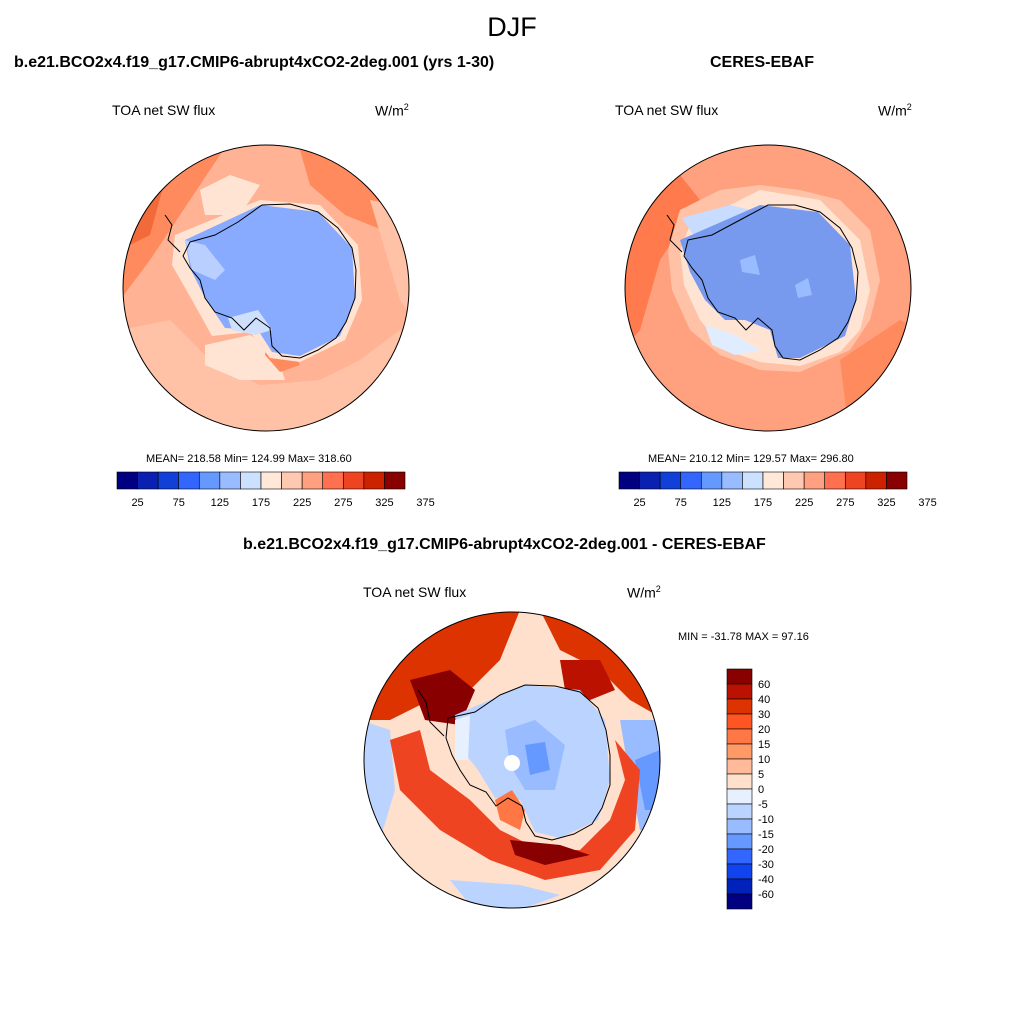 This screenshot has width=1024, height=1024. I want to click on map-obs, so click(768, 288).